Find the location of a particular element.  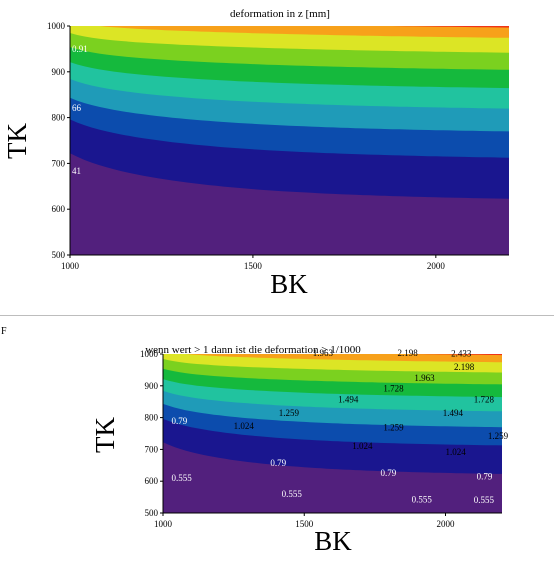

section-divider is located at coordinates (277, 315).